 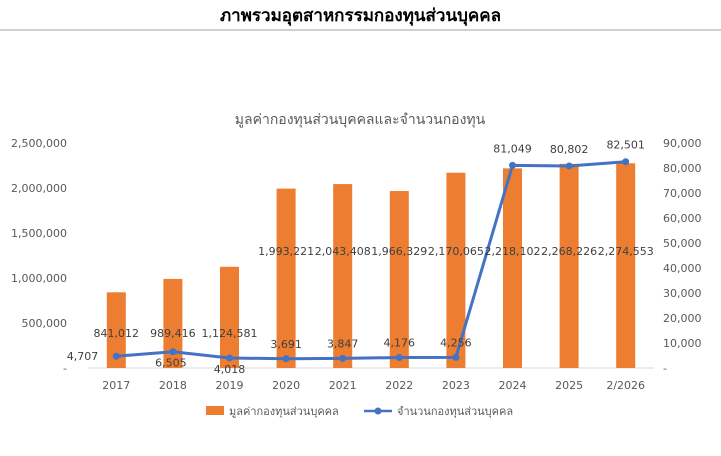 I want to click on line-data-label: 3,691, so click(x=286, y=344).